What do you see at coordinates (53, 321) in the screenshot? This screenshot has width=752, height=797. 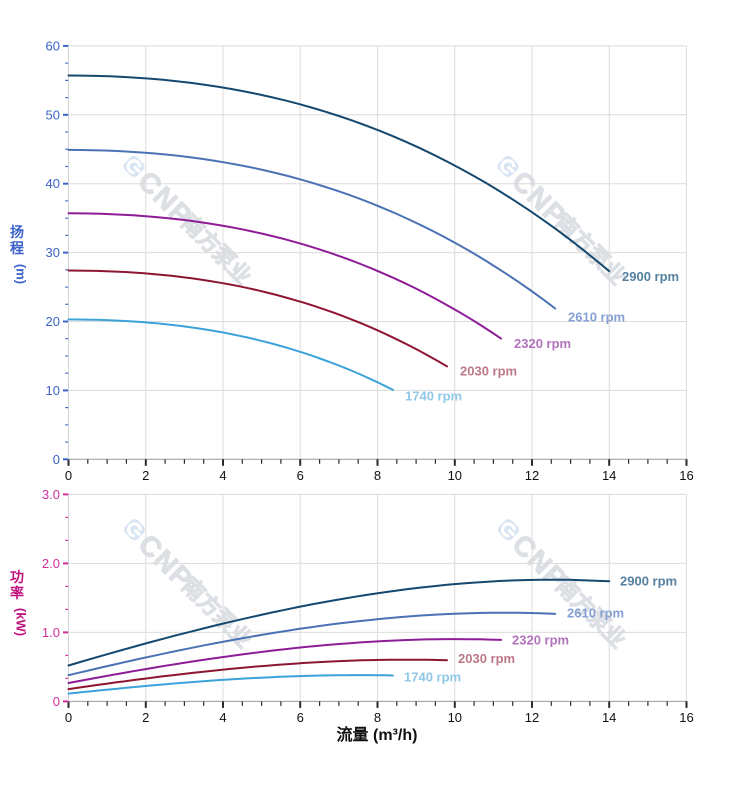 I see `svg-text: 20` at bounding box center [53, 321].